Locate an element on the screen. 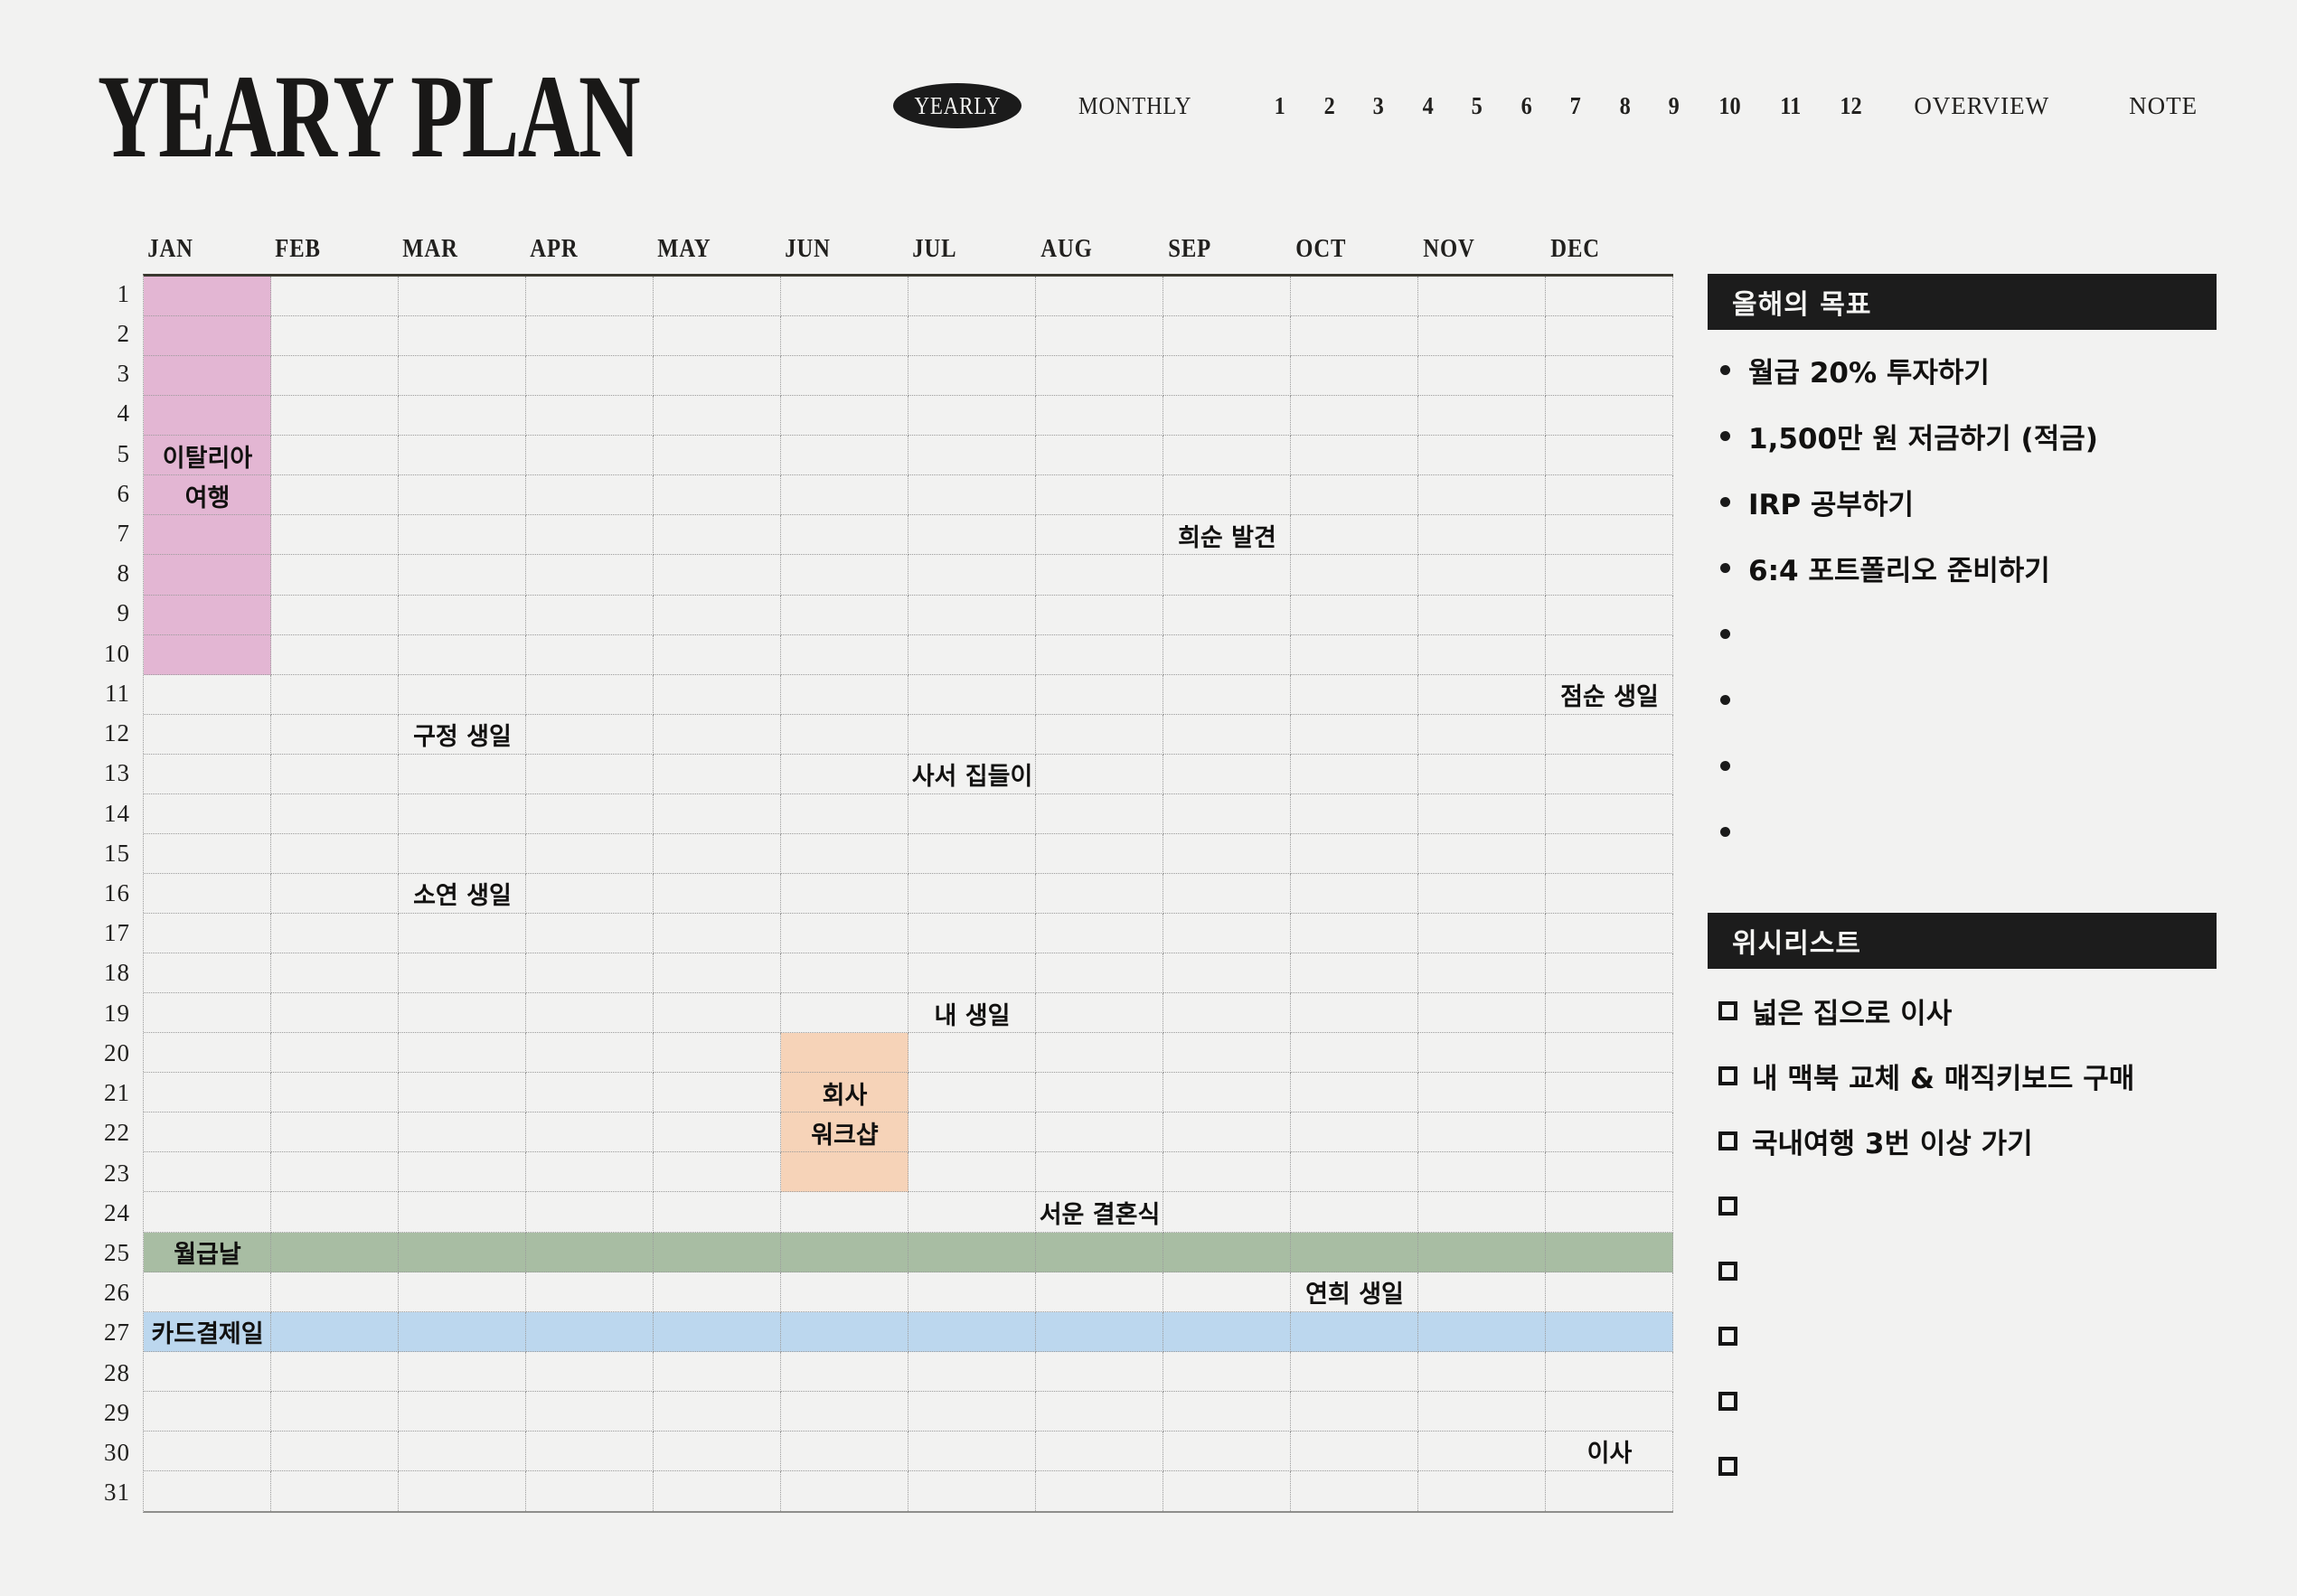 Image resolution: width=2297 pixels, height=1596 pixels. event-label: 여행 is located at coordinates (207, 497).